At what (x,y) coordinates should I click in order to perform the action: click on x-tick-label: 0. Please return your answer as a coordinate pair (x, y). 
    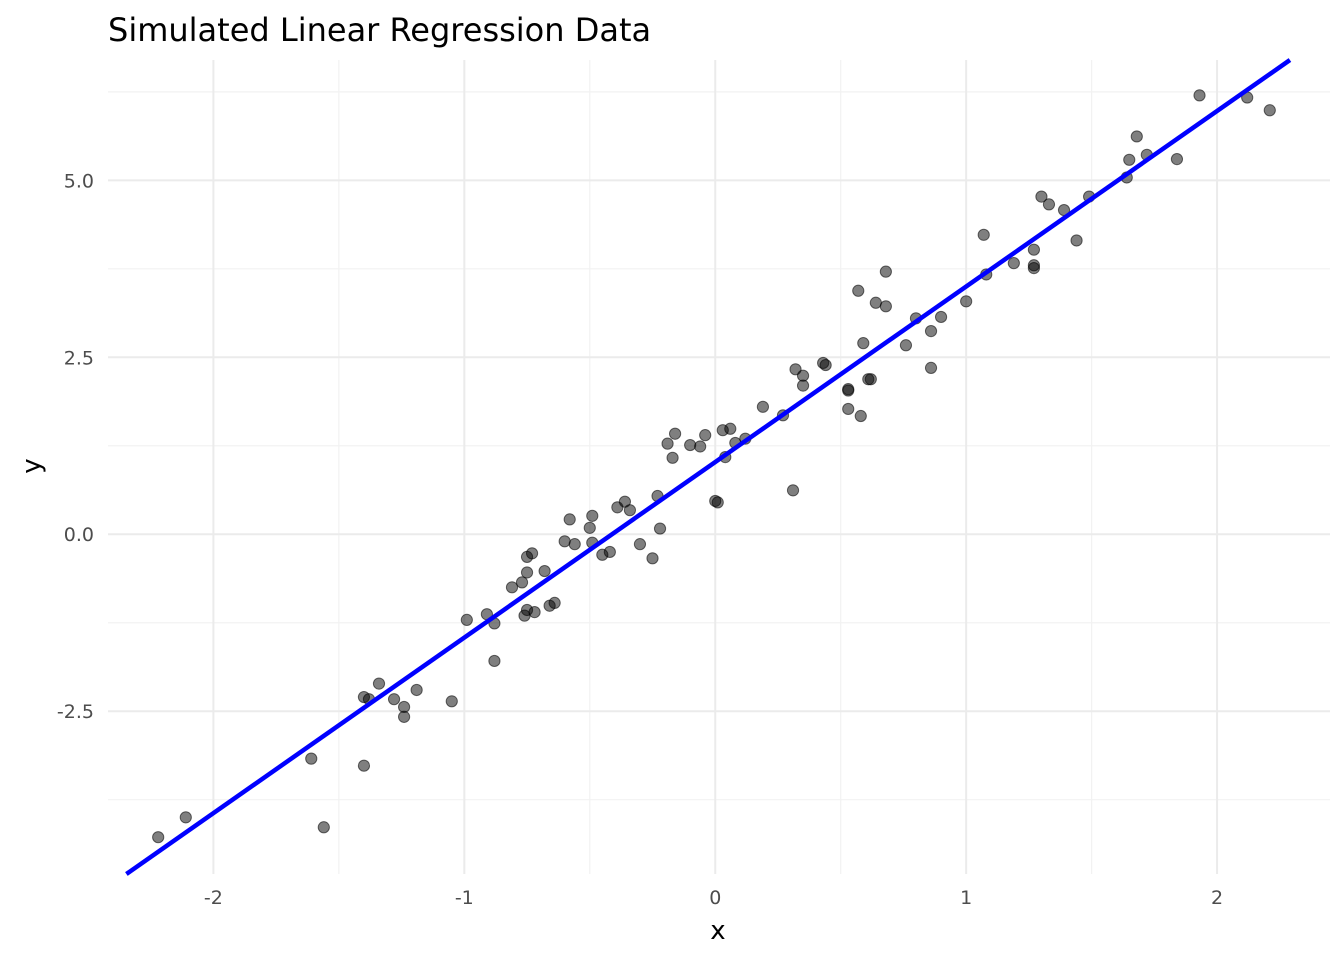
    Looking at the image, I should click on (715, 898).